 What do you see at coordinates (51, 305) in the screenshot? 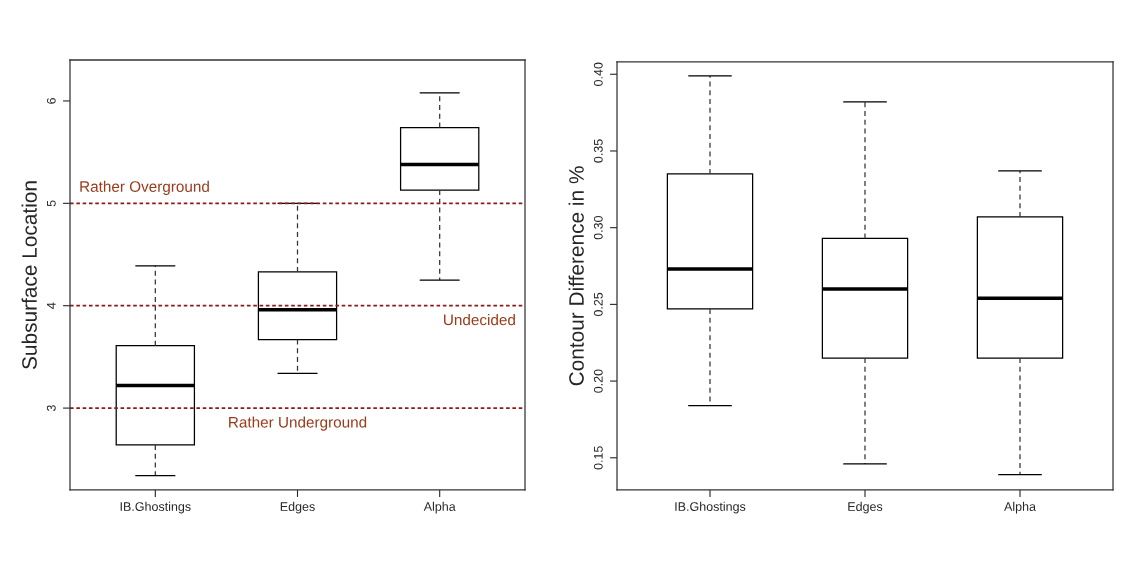
I see `y-tick-label: 4` at bounding box center [51, 305].